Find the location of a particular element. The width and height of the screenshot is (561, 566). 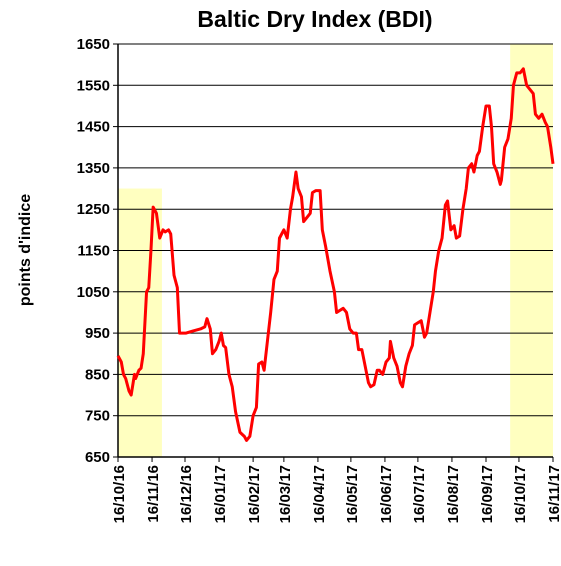

x-tick-label: 16/07/17 is located at coordinates (419, 494).